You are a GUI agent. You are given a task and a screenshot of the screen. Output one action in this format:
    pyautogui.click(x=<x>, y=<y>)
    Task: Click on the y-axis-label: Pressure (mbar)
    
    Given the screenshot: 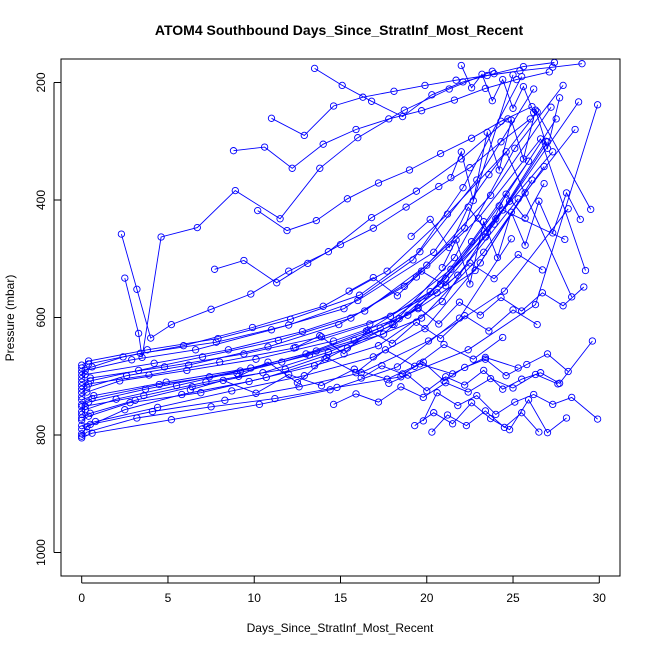 What is the action you would take?
    pyautogui.click(x=10, y=318)
    